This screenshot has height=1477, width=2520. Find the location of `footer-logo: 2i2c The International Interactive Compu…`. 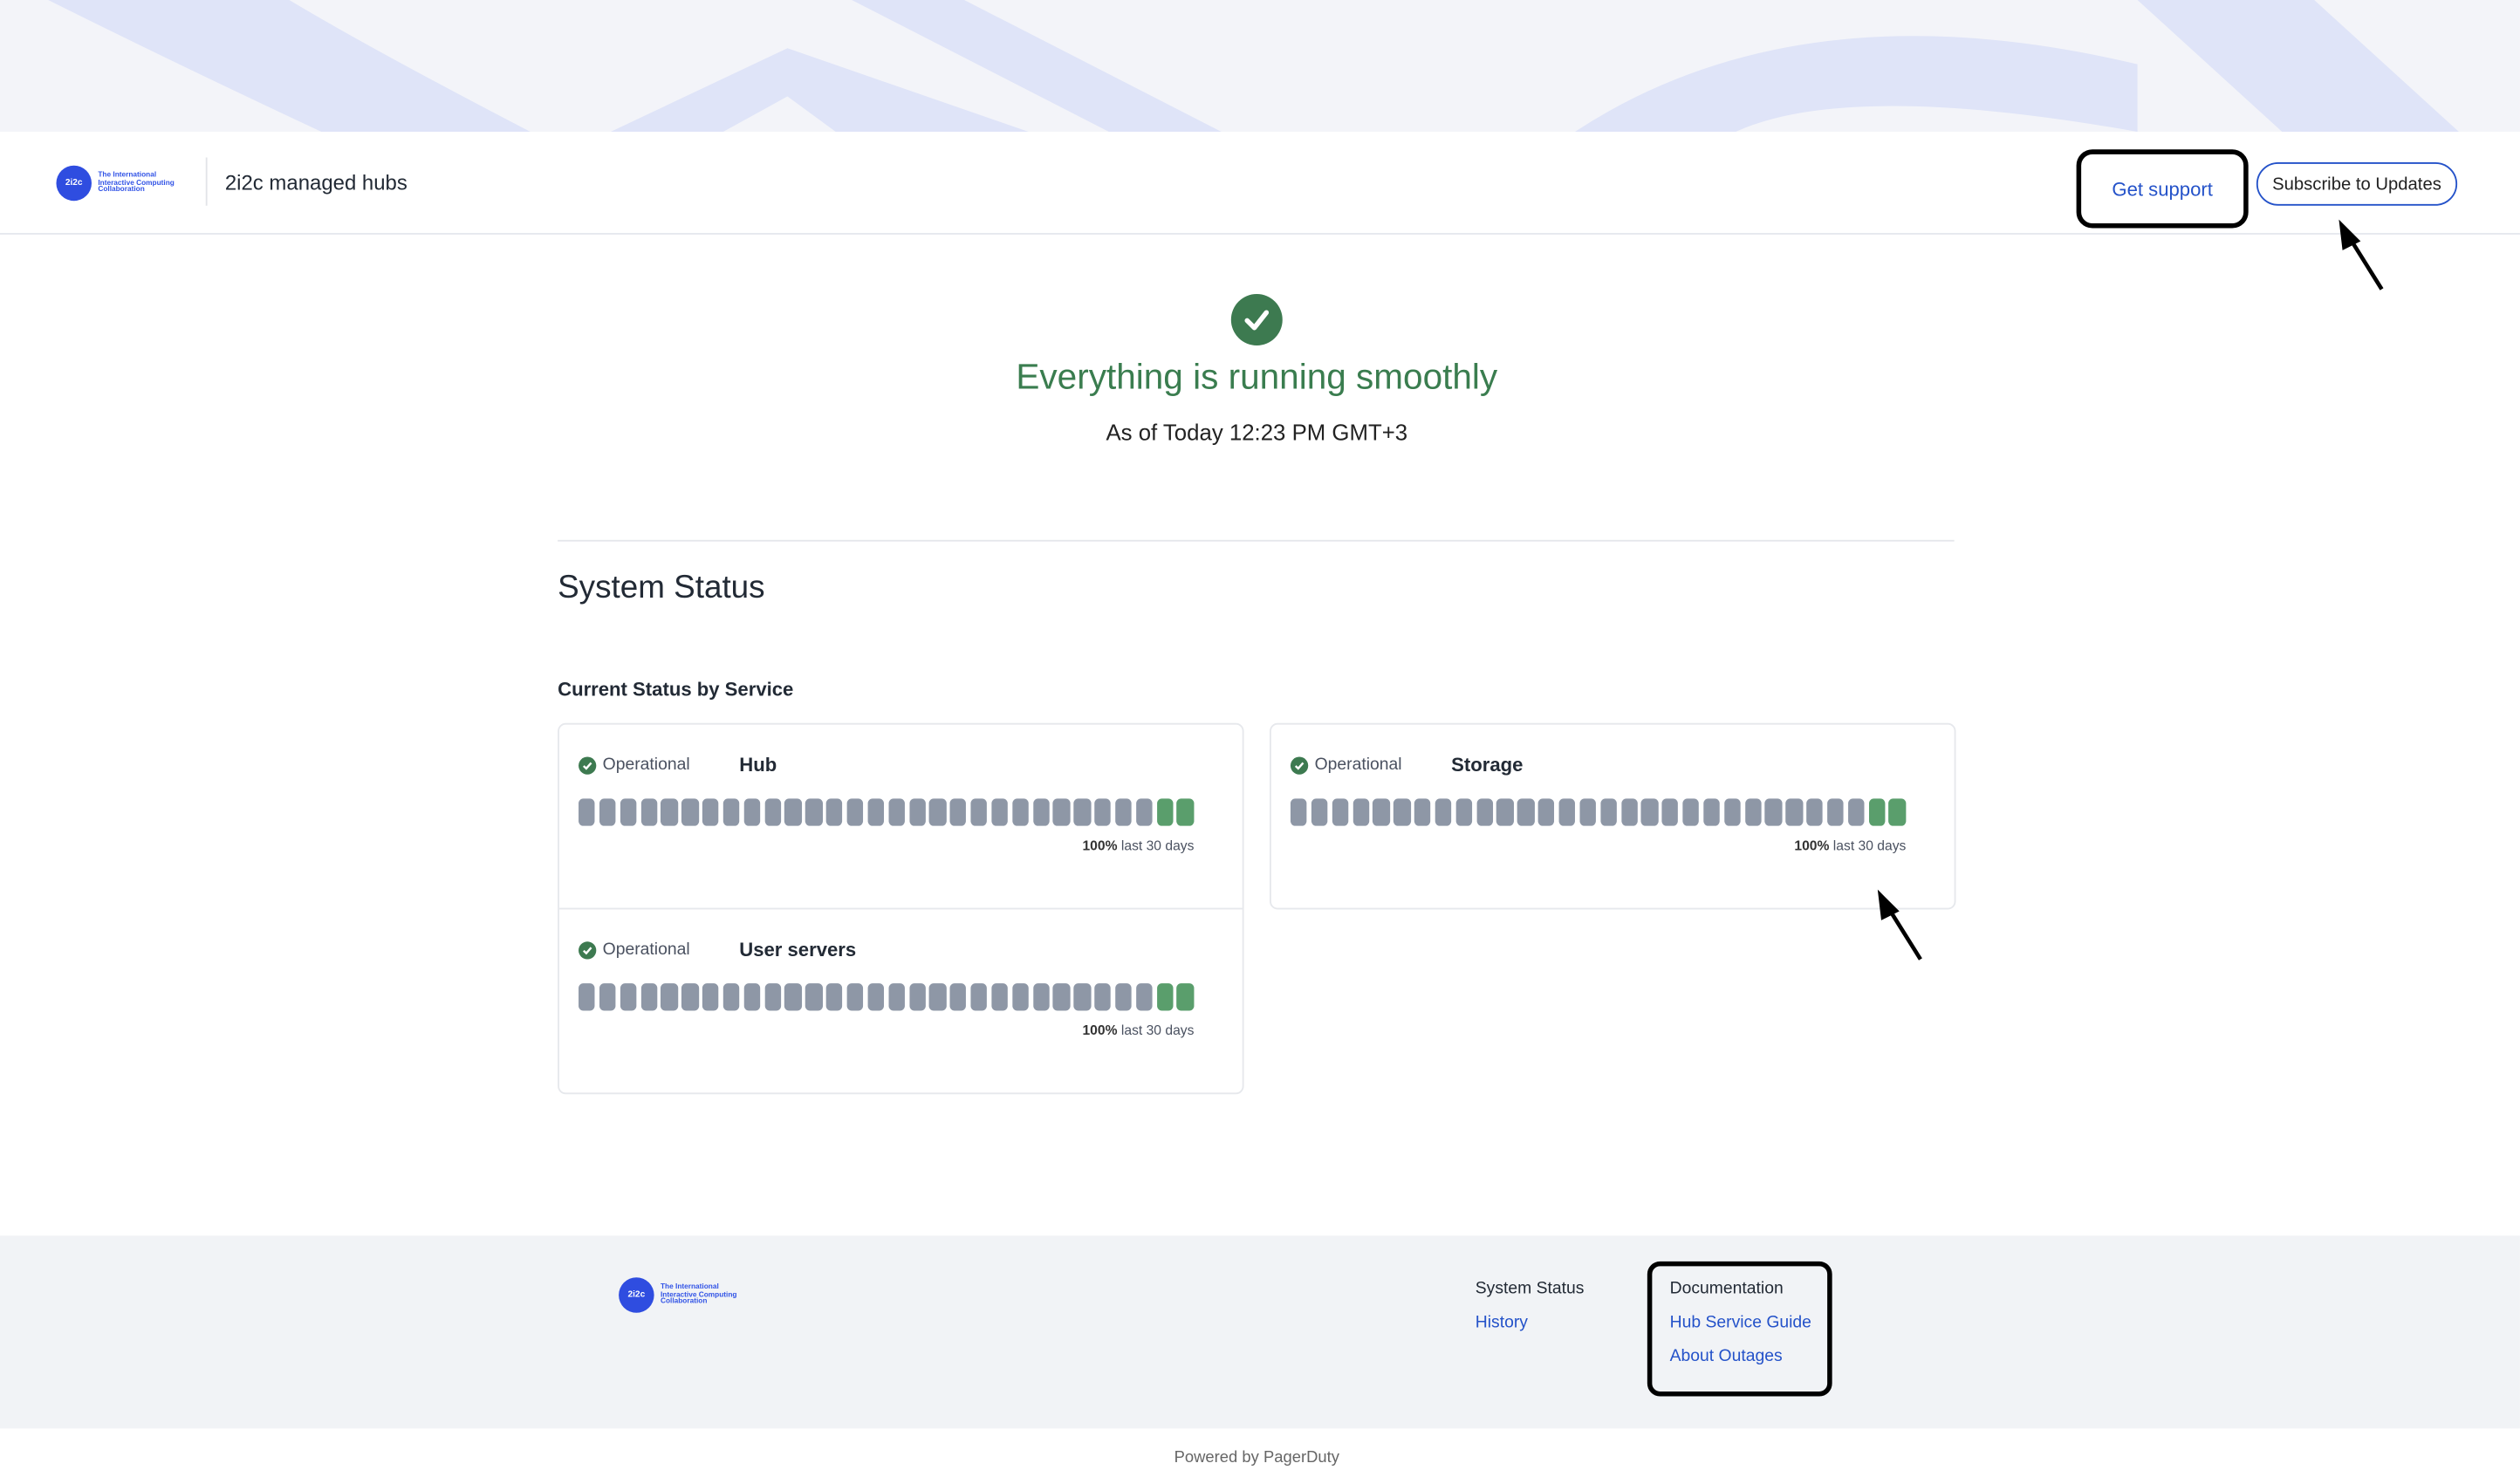

footer-logo: 2i2c The International Interactive Compu… is located at coordinates (684, 1295).